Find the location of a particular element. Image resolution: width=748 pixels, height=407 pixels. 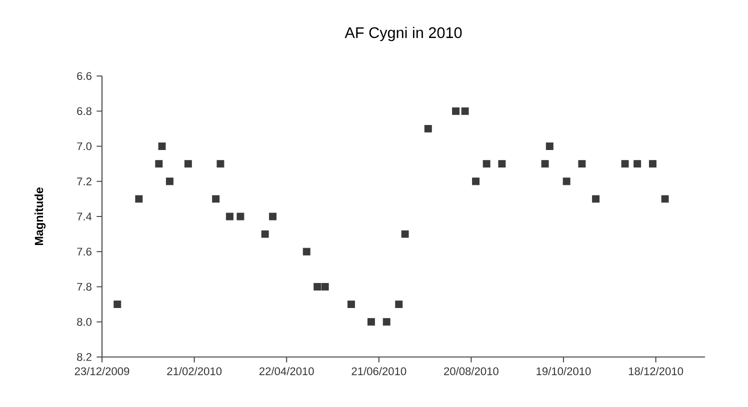

y-tick-label: 8.0 is located at coordinates (84, 322).